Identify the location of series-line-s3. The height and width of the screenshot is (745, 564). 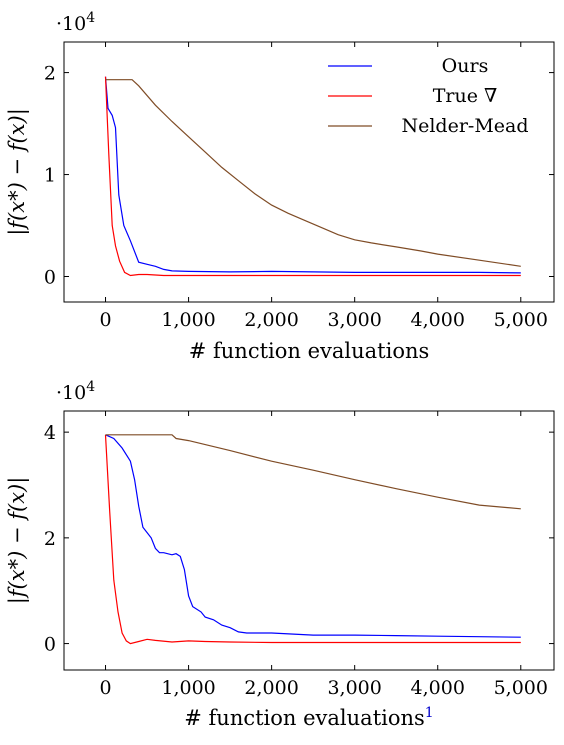
(313, 472).